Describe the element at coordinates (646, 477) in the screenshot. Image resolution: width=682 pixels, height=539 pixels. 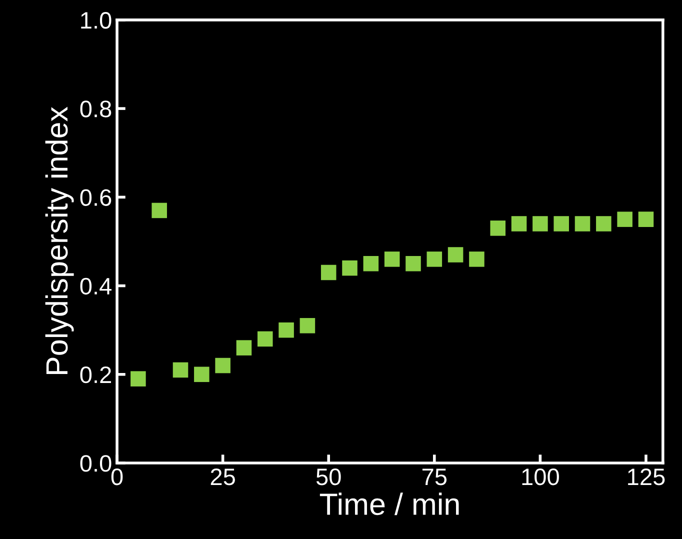
I see `x-tick-label: 125` at that location.